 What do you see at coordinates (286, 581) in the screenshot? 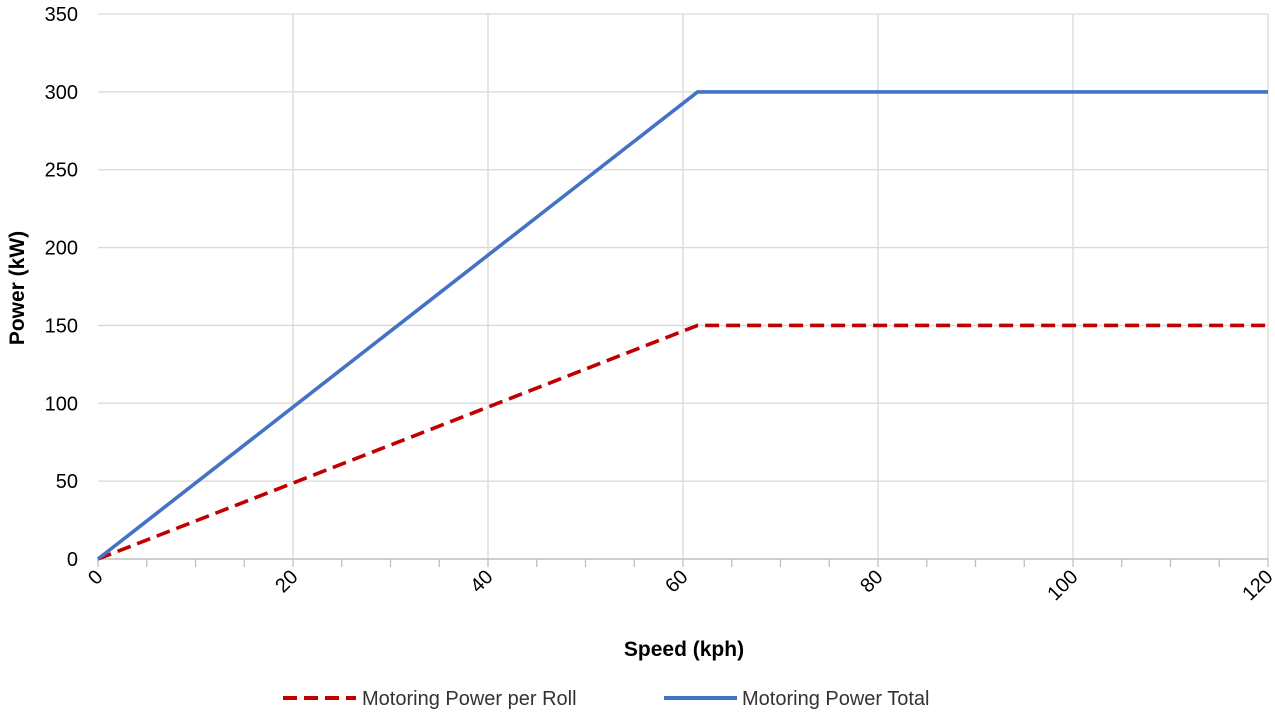
I see `x-tick-label: 20` at bounding box center [286, 581].